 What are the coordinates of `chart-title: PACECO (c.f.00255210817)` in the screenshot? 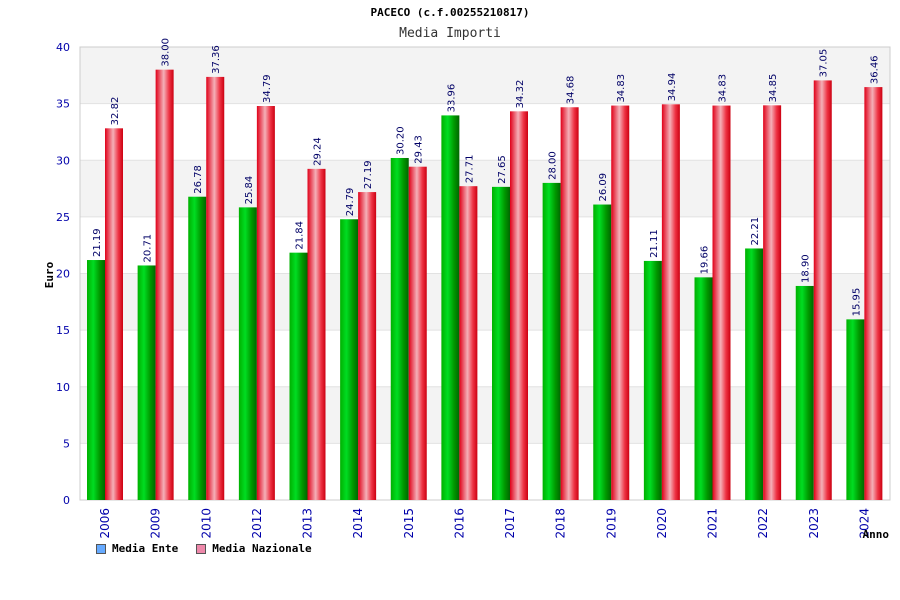 It's located at (450, 12).